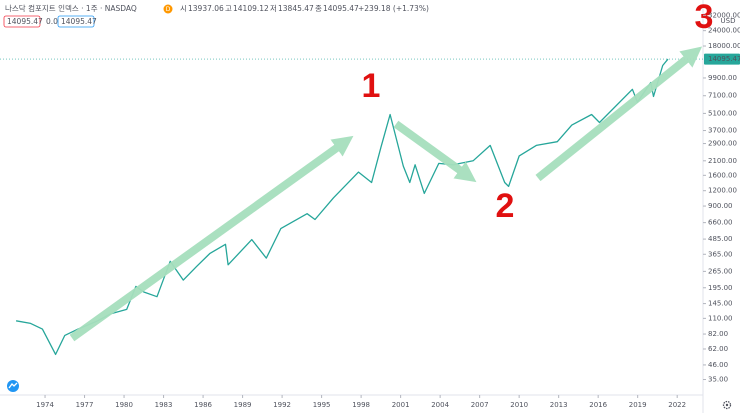 The height and width of the screenshot is (413, 740). What do you see at coordinates (401, 405) in the screenshot?
I see `x-tick-label: 2001` at bounding box center [401, 405].